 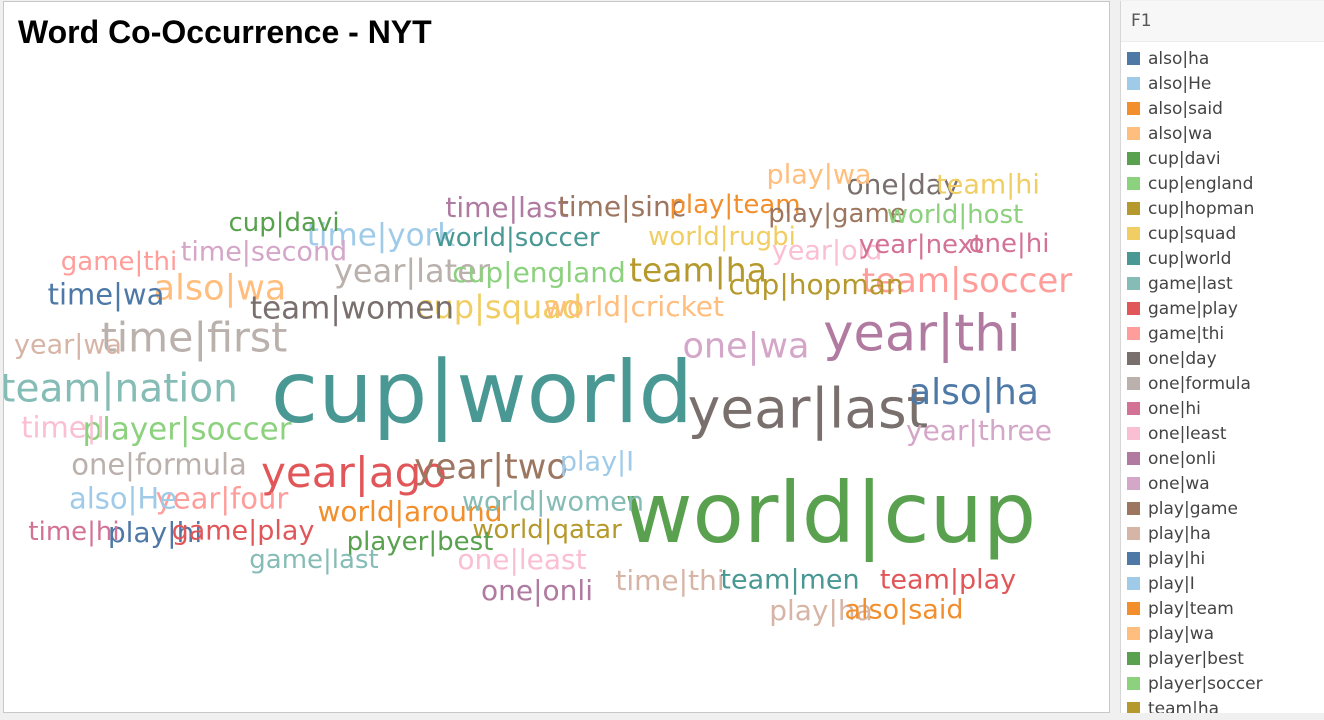 What do you see at coordinates (553, 502) in the screenshot?
I see `word-world-women: world|women` at bounding box center [553, 502].